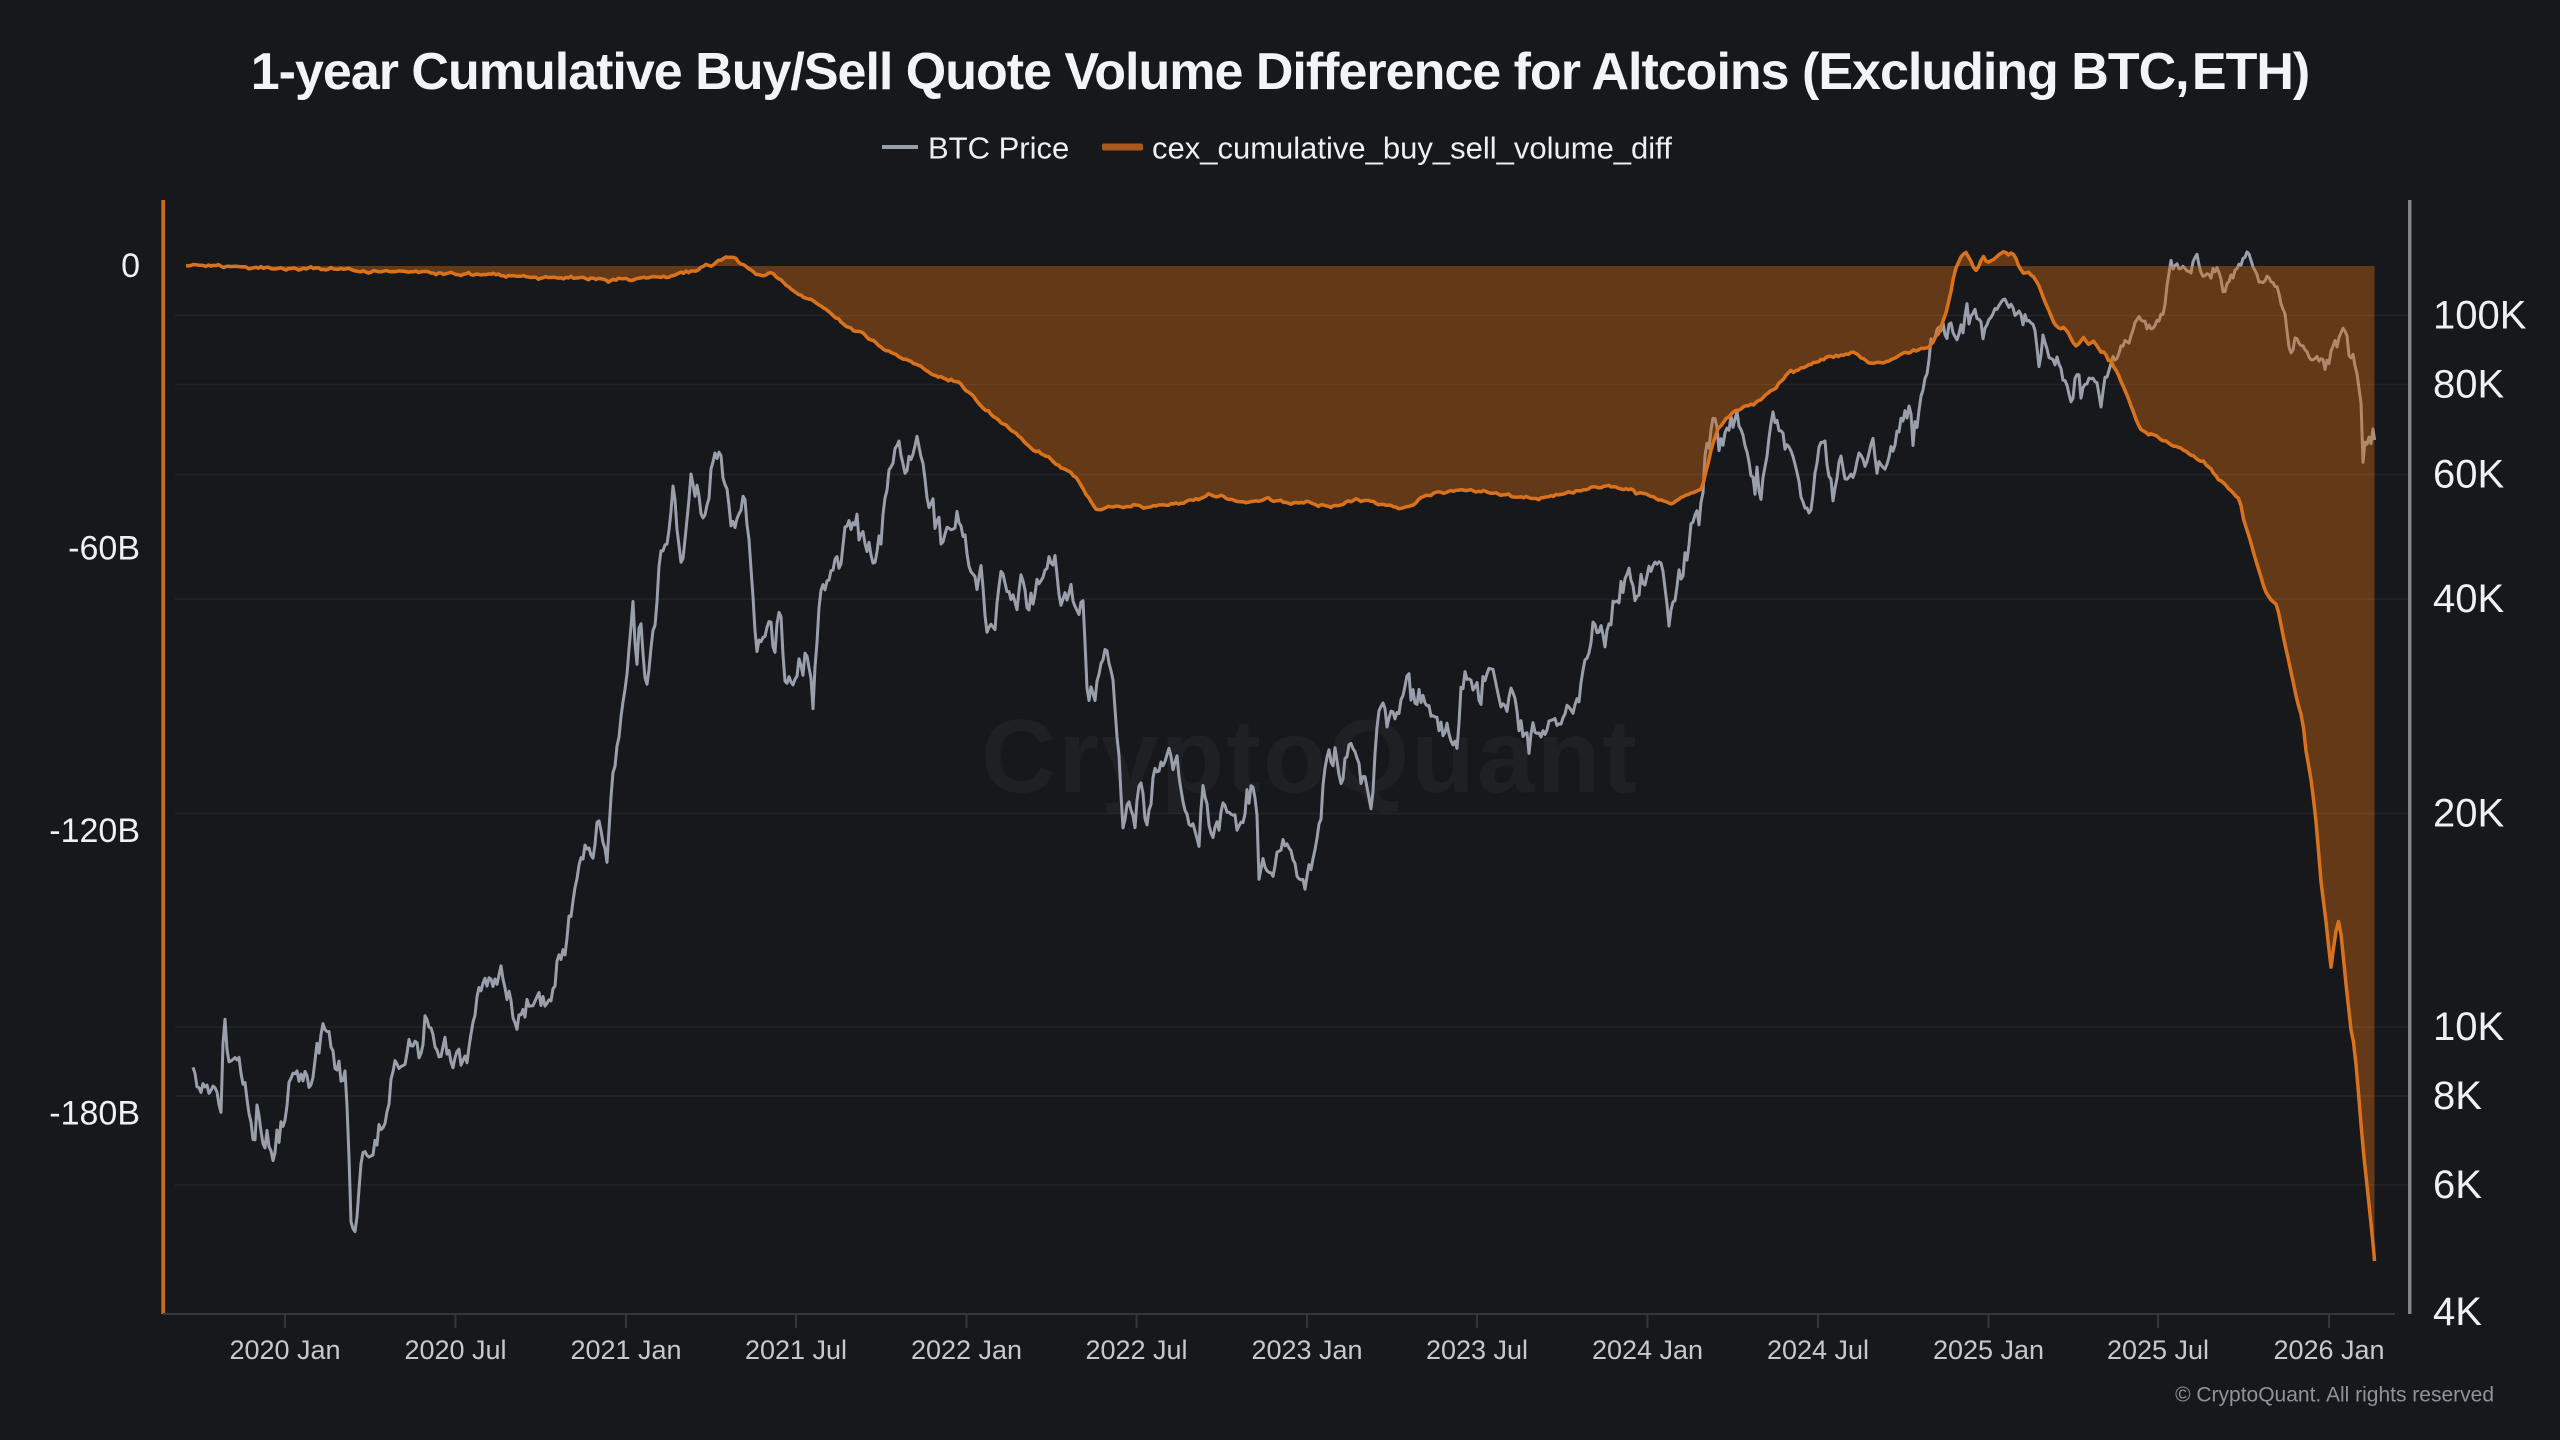 This screenshot has width=2560, height=1440. What do you see at coordinates (104, 549) in the screenshot?
I see `svg-text: -60B` at bounding box center [104, 549].